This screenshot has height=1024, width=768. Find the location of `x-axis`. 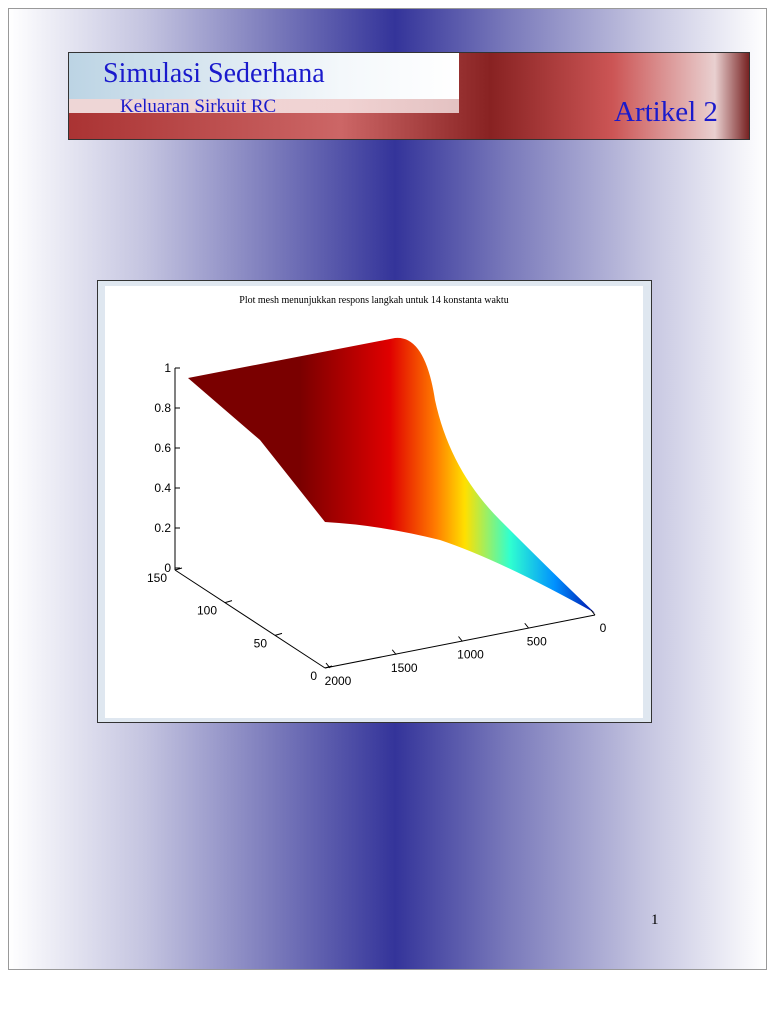

x-axis is located at coordinates (460, 641).